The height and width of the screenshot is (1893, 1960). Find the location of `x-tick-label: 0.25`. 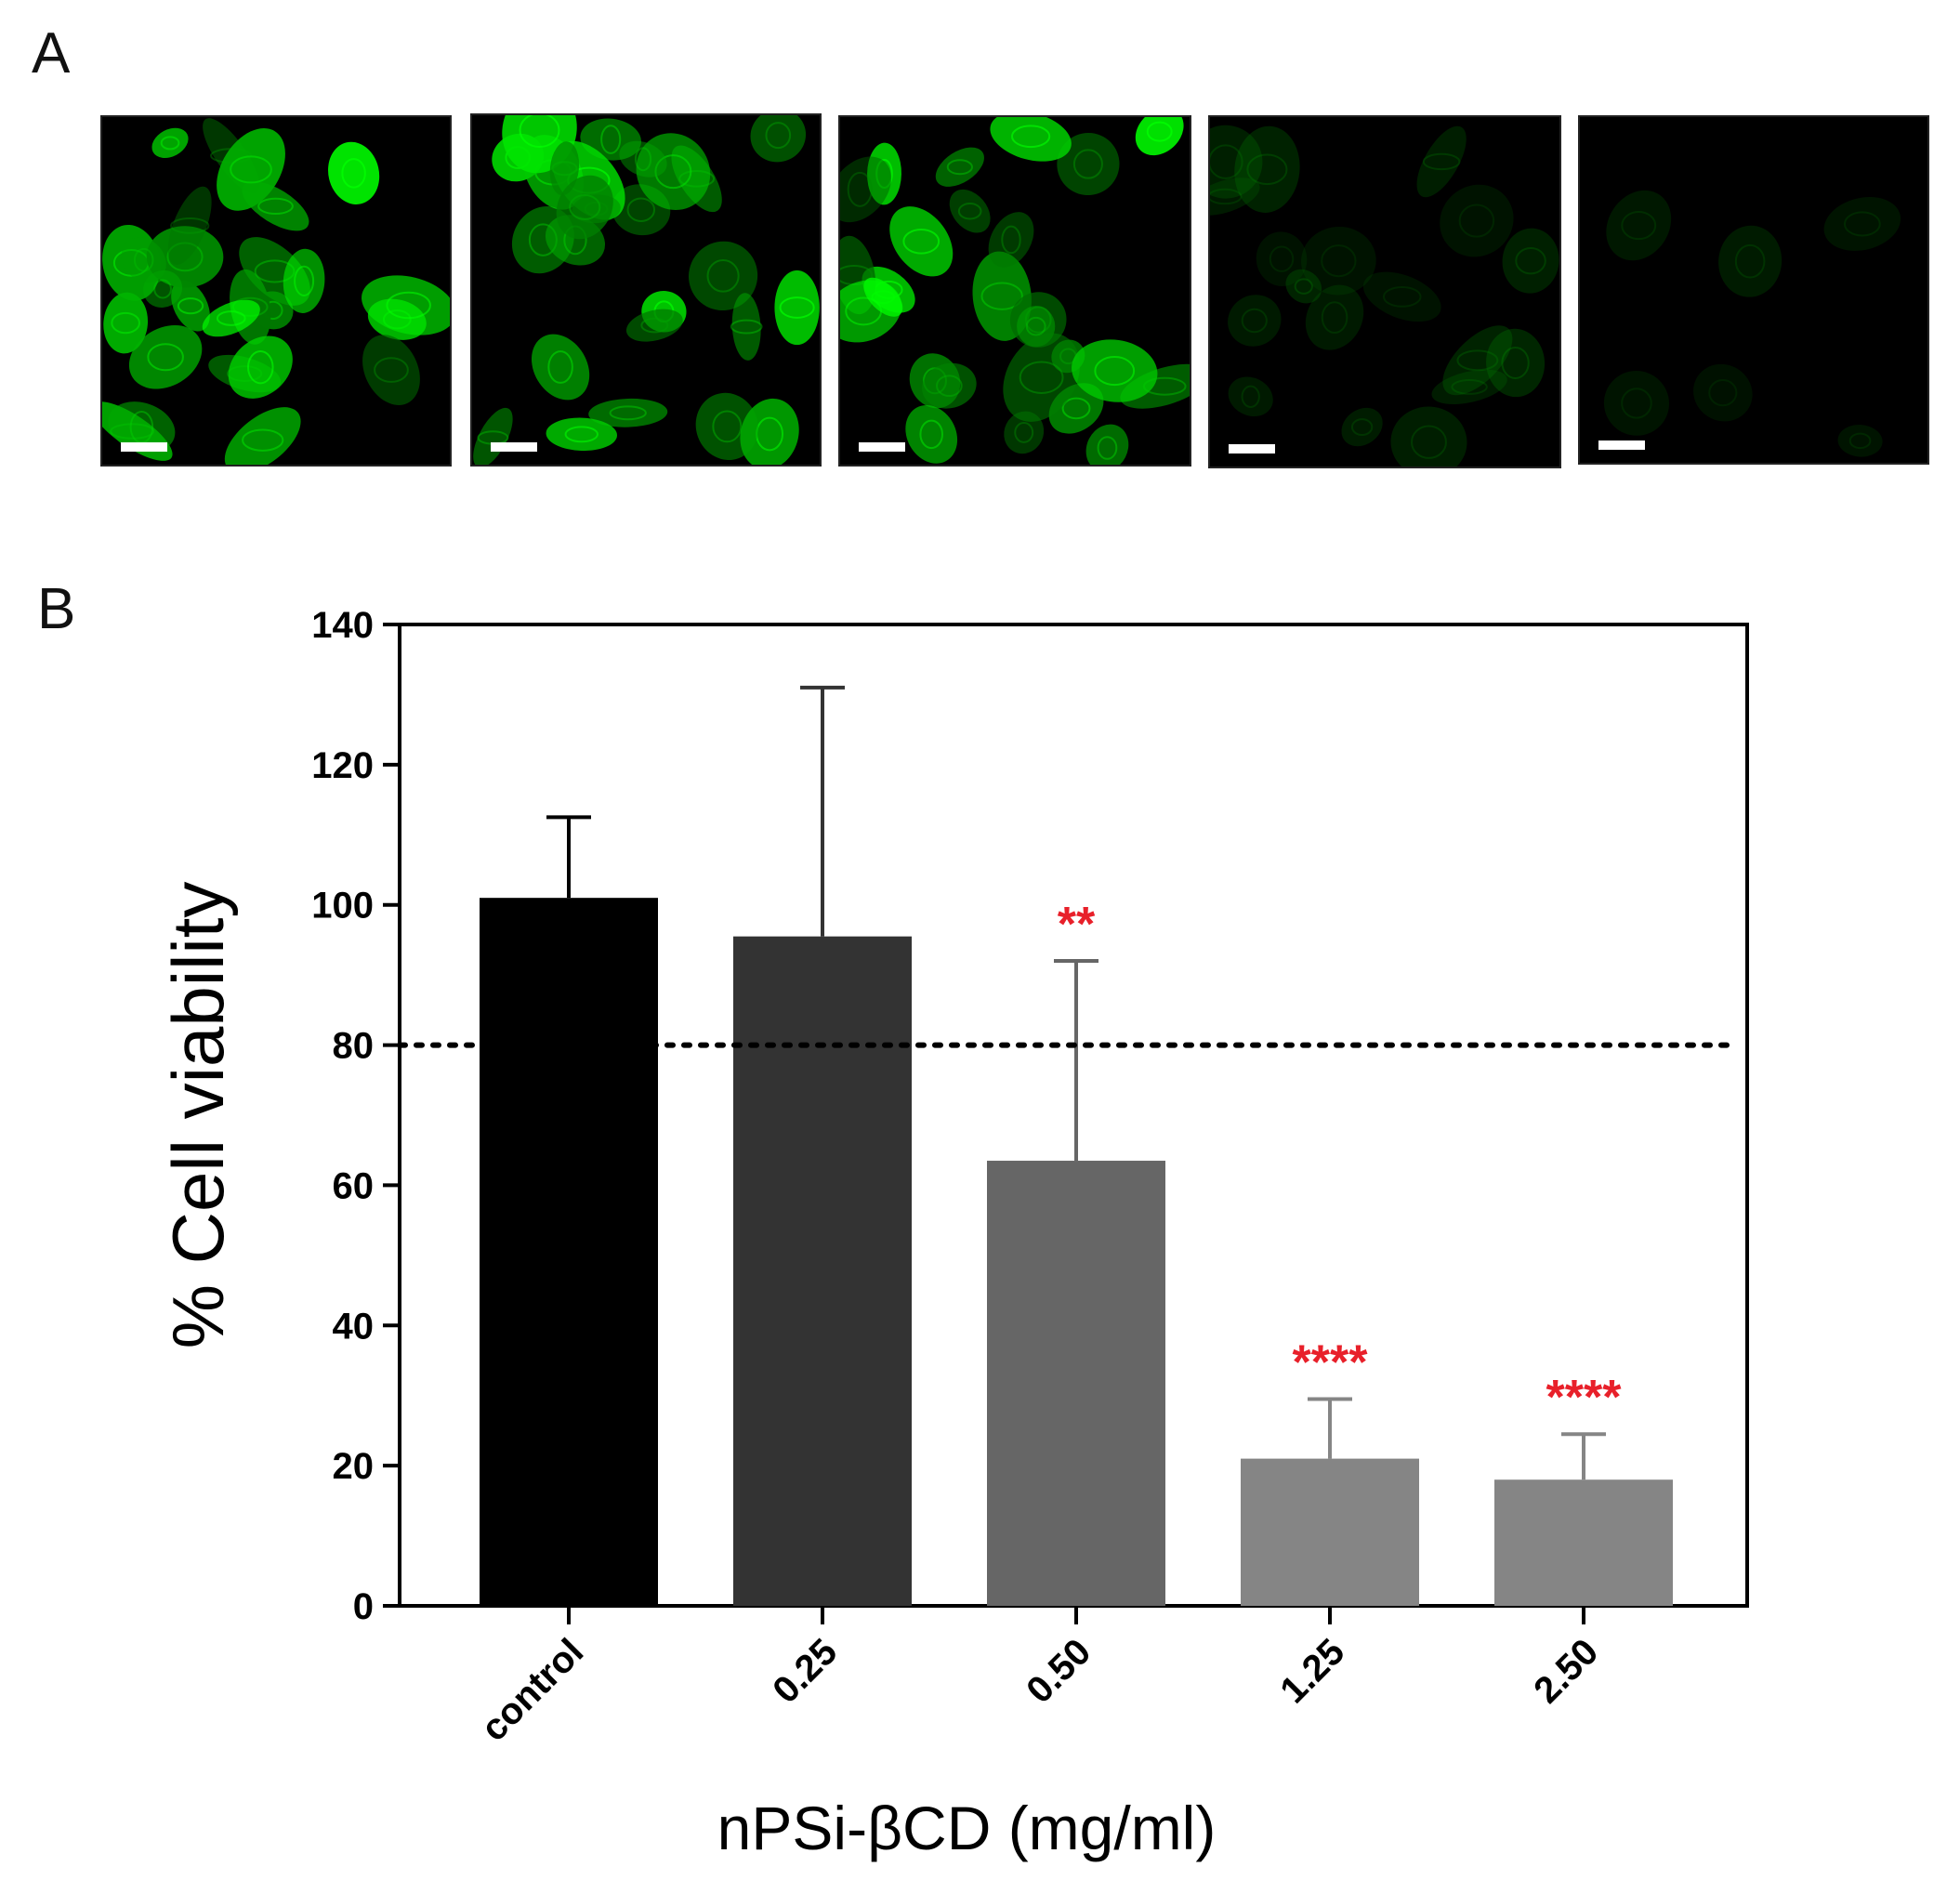

x-tick-label: 0.25 is located at coordinates (805, 1671).